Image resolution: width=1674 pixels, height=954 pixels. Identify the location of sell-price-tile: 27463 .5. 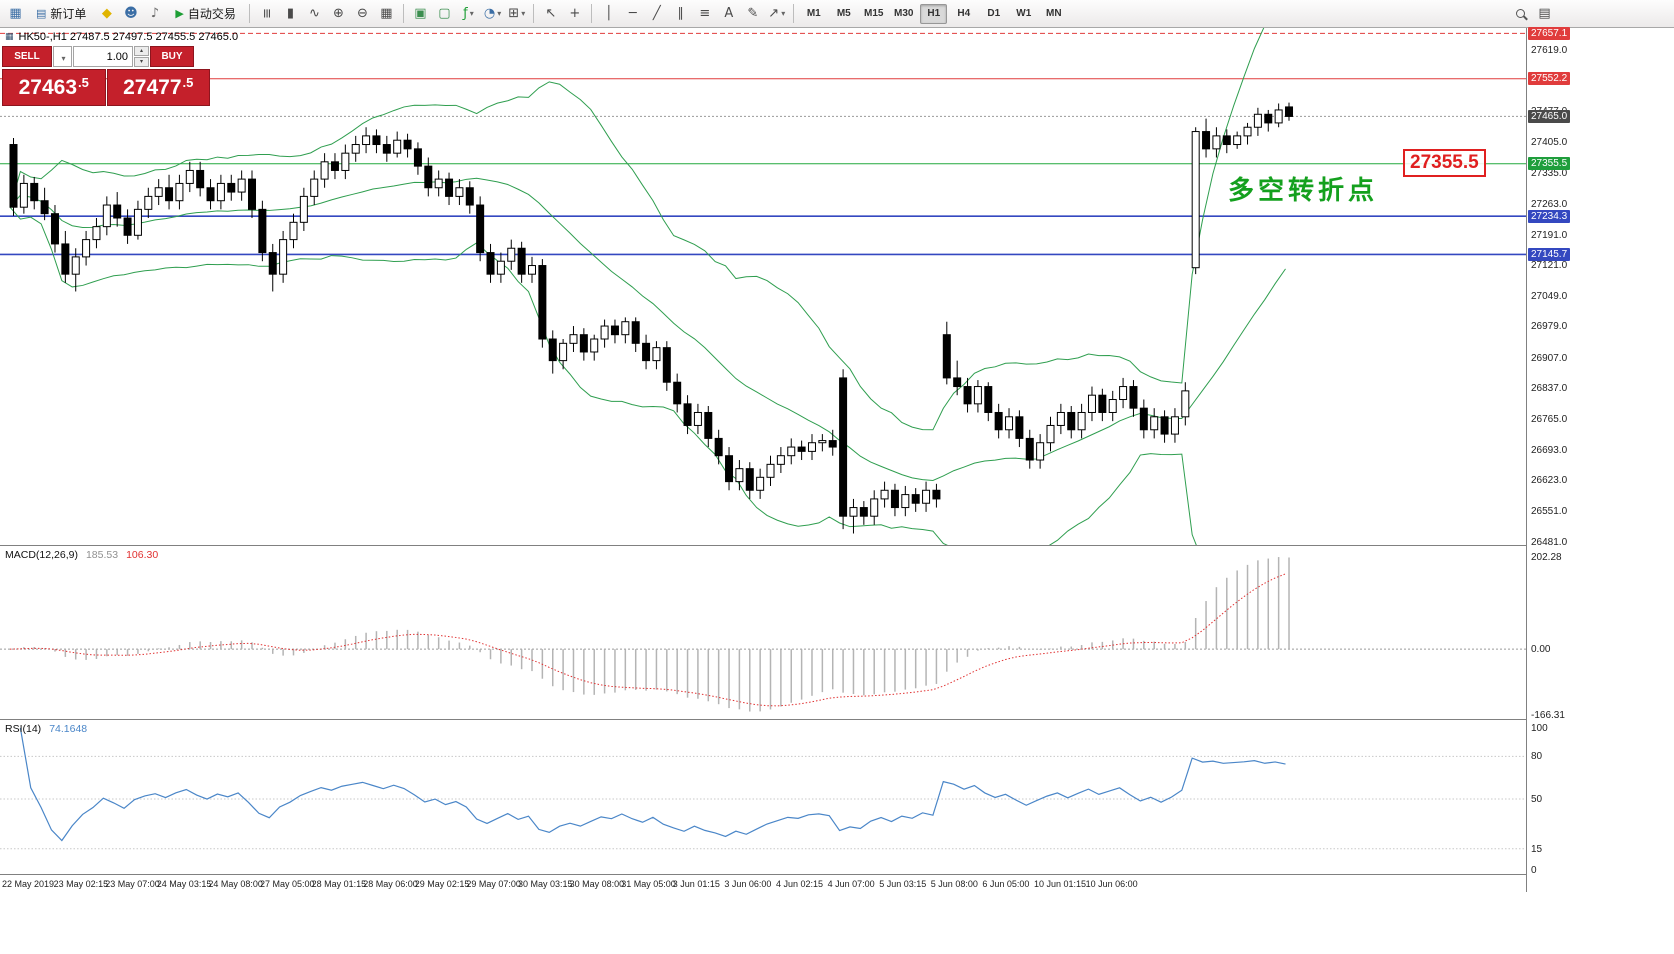
(54, 87).